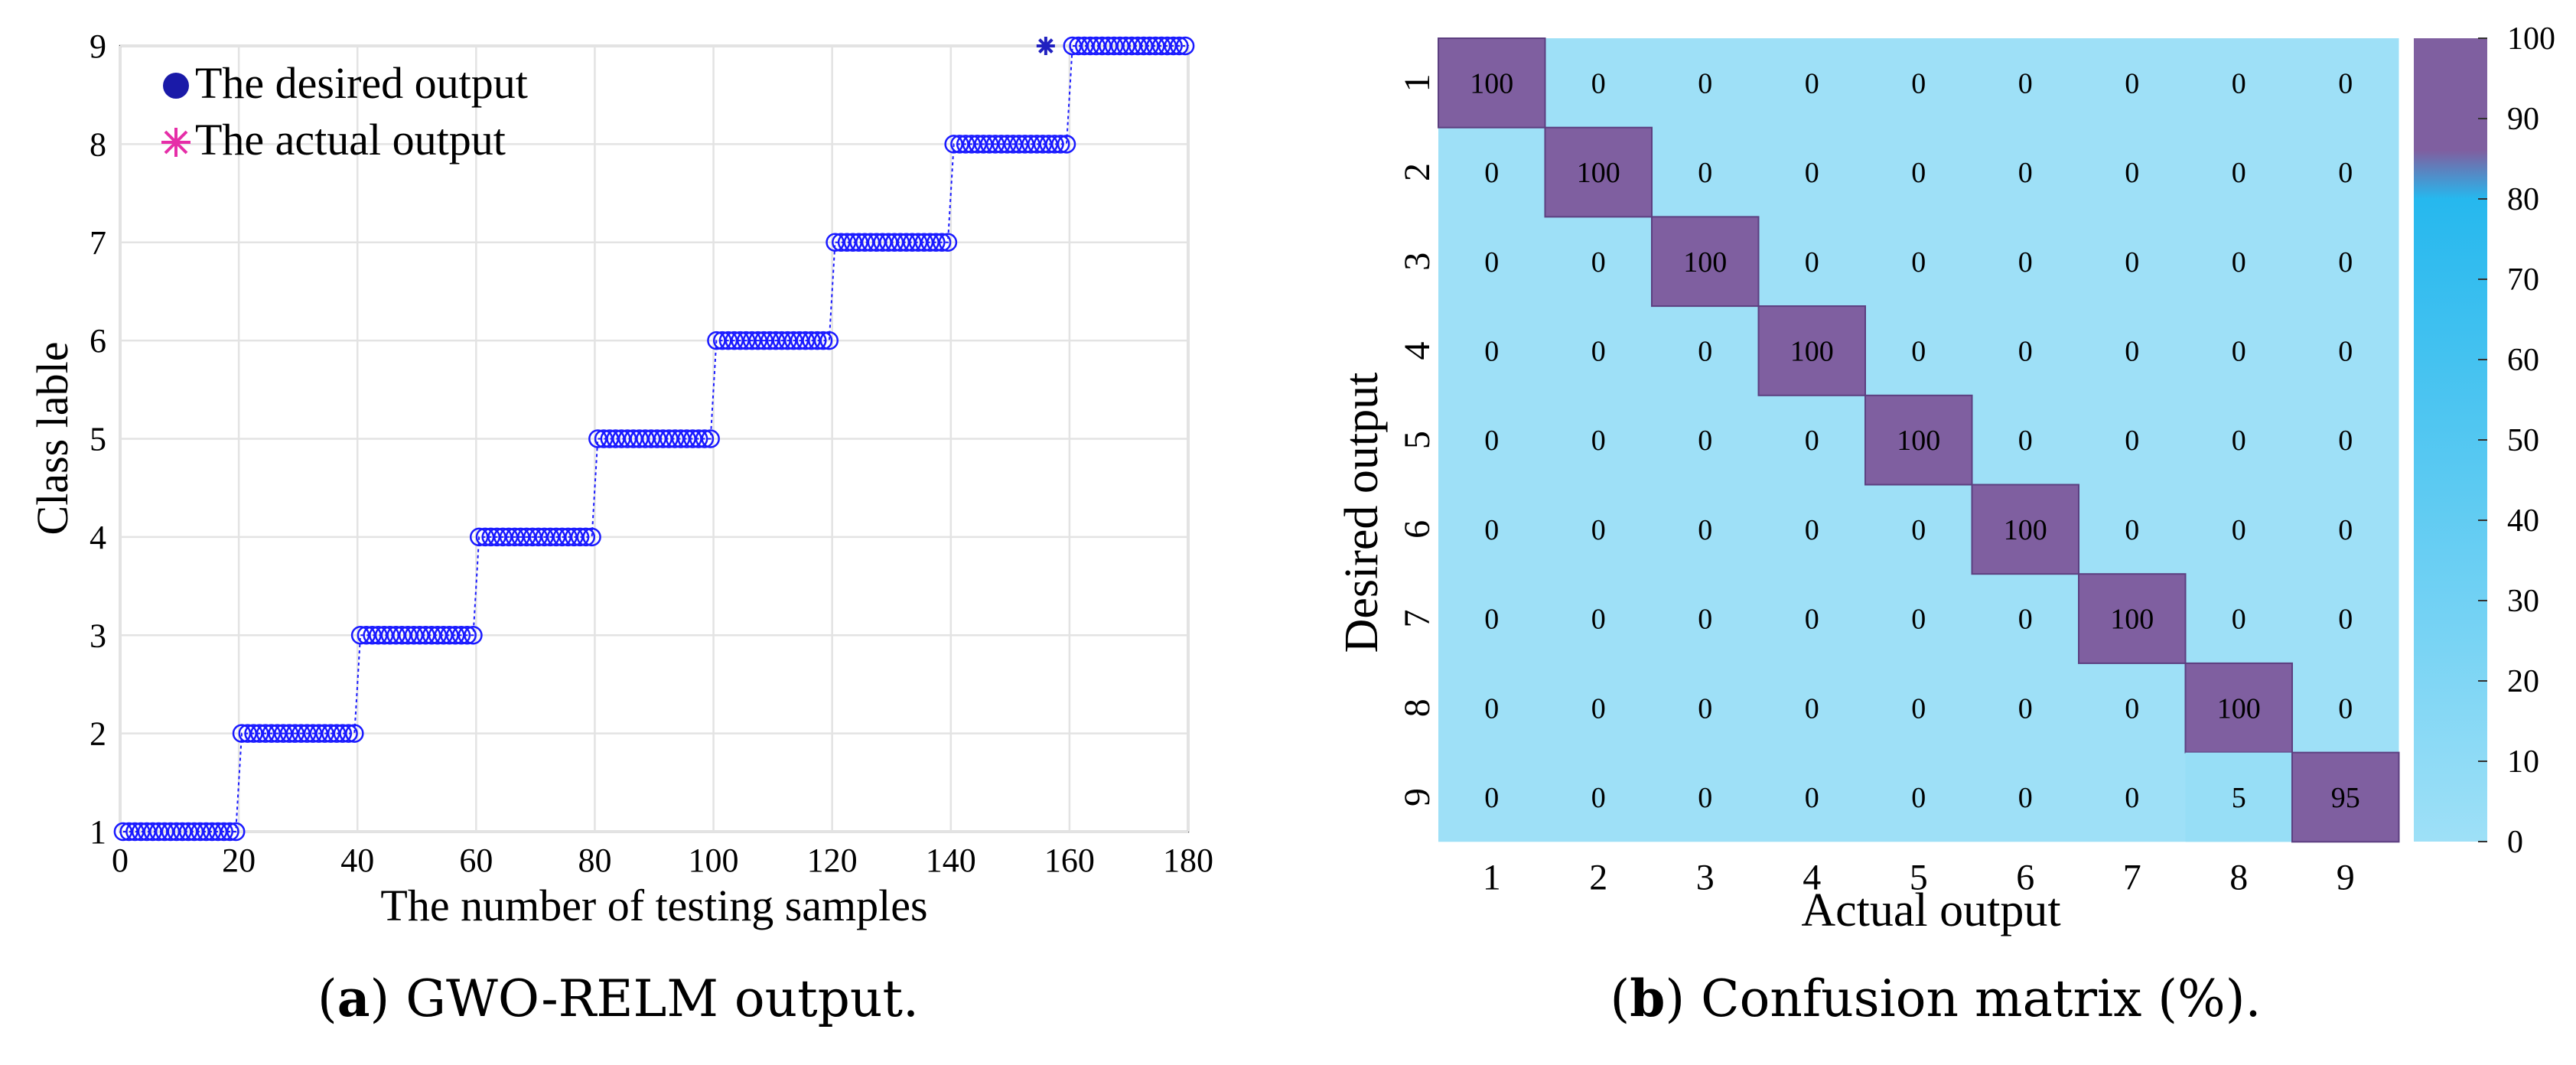 The image size is (2576, 1065). What do you see at coordinates (1492, 877) in the screenshot?
I see `heatmap-x-tick-label: 1` at bounding box center [1492, 877].